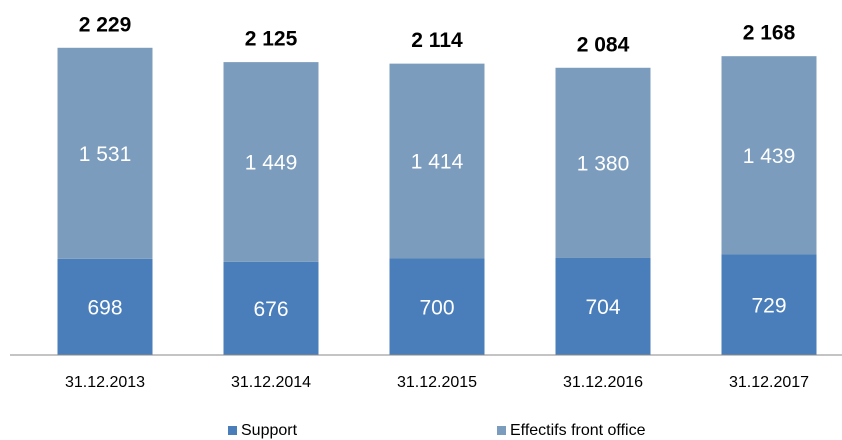 This screenshot has width=842, height=440. I want to click on segment-label: 1 449, so click(271, 163).